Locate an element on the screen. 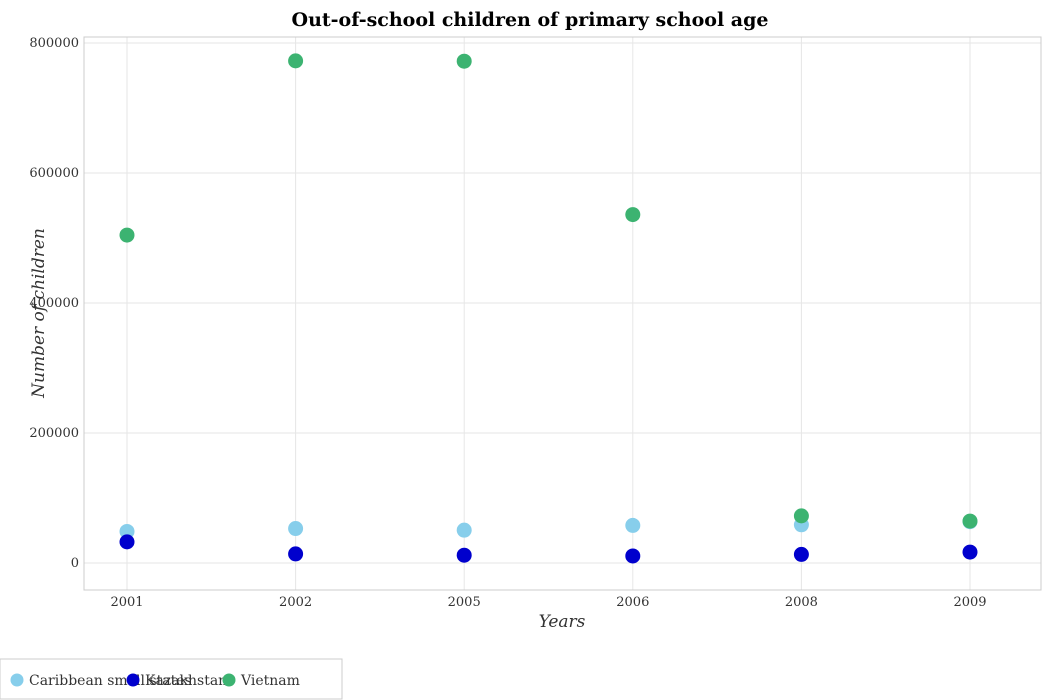 The width and height of the screenshot is (1060, 700). x-tick-label: 2008 is located at coordinates (801, 602).